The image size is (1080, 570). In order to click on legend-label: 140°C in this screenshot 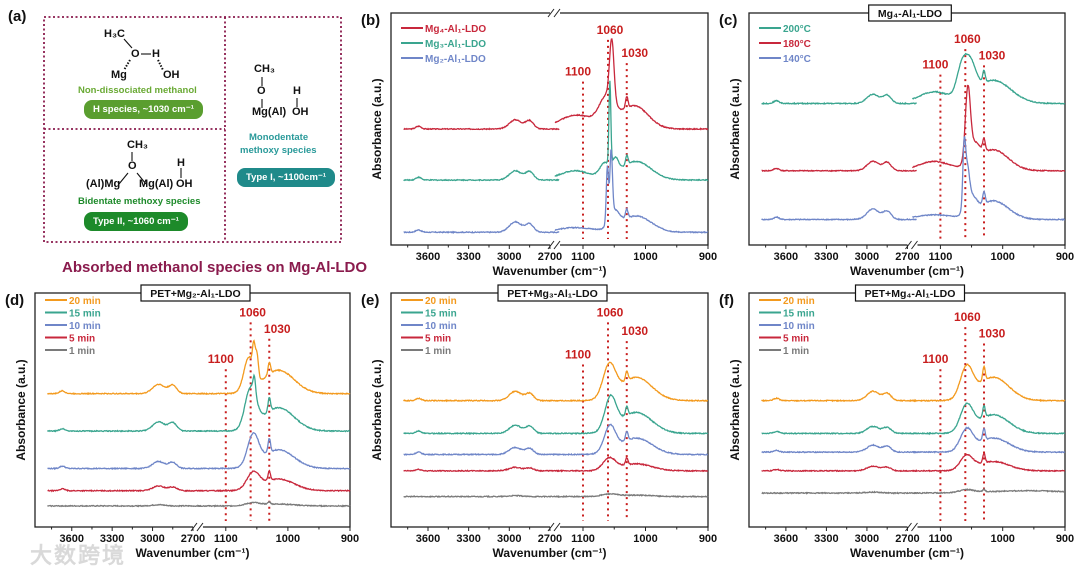, I will do `click(797, 59)`.